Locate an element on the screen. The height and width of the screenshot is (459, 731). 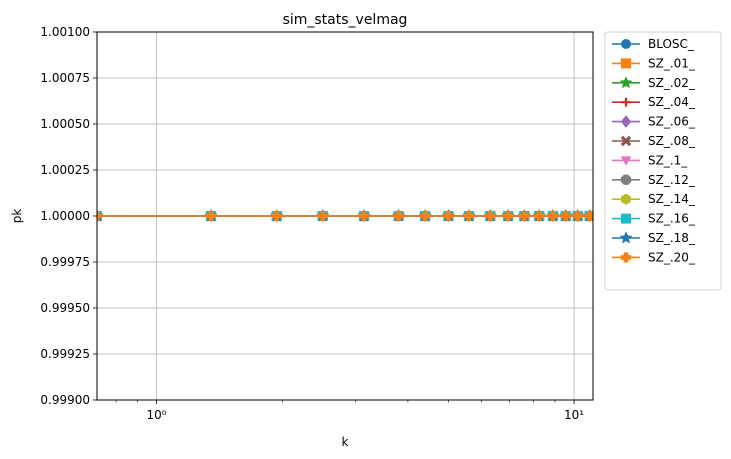
legend-label: SZ_.16_ is located at coordinates (672, 219).